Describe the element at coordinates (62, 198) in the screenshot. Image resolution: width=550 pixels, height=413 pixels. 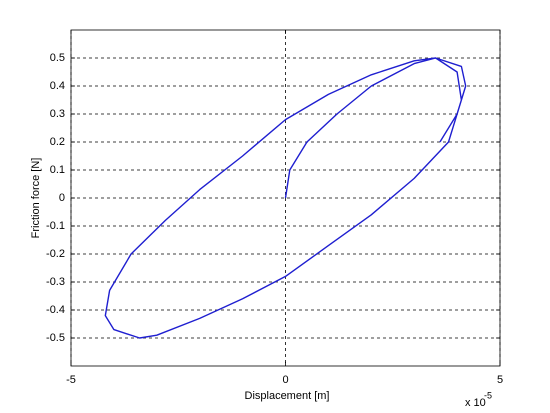
I see `y-tick-label: 0` at that location.